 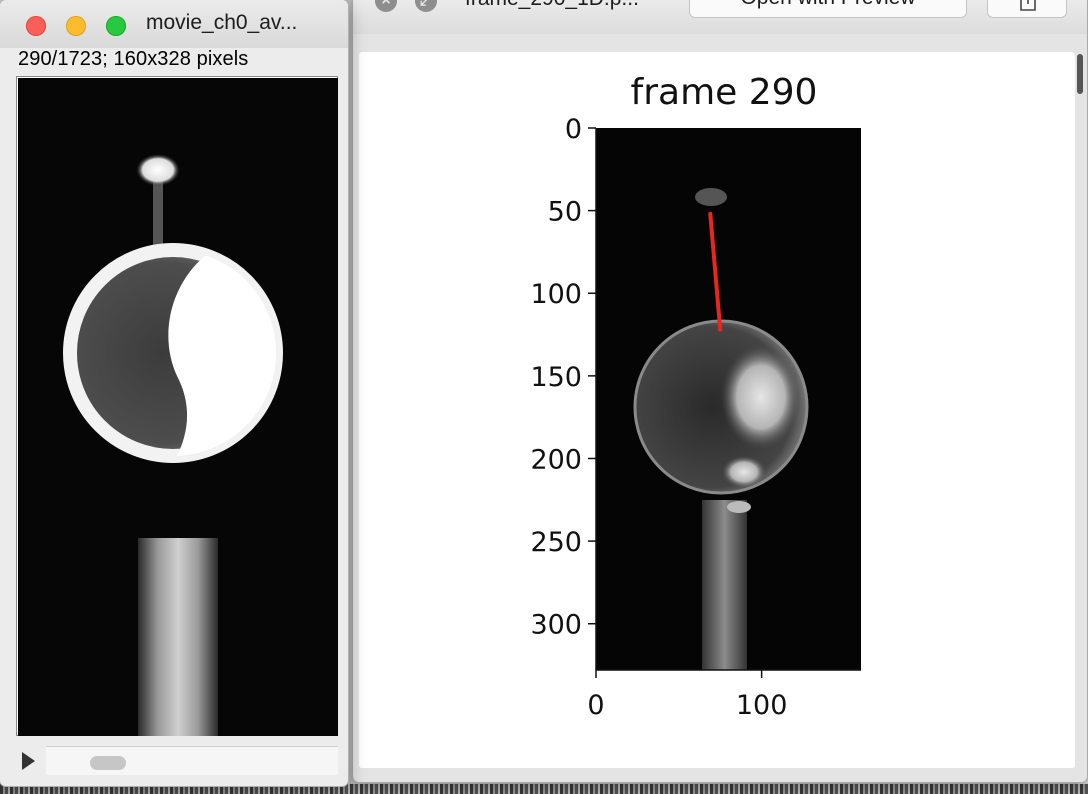 I want to click on frame-thumb, so click(x=108, y=763).